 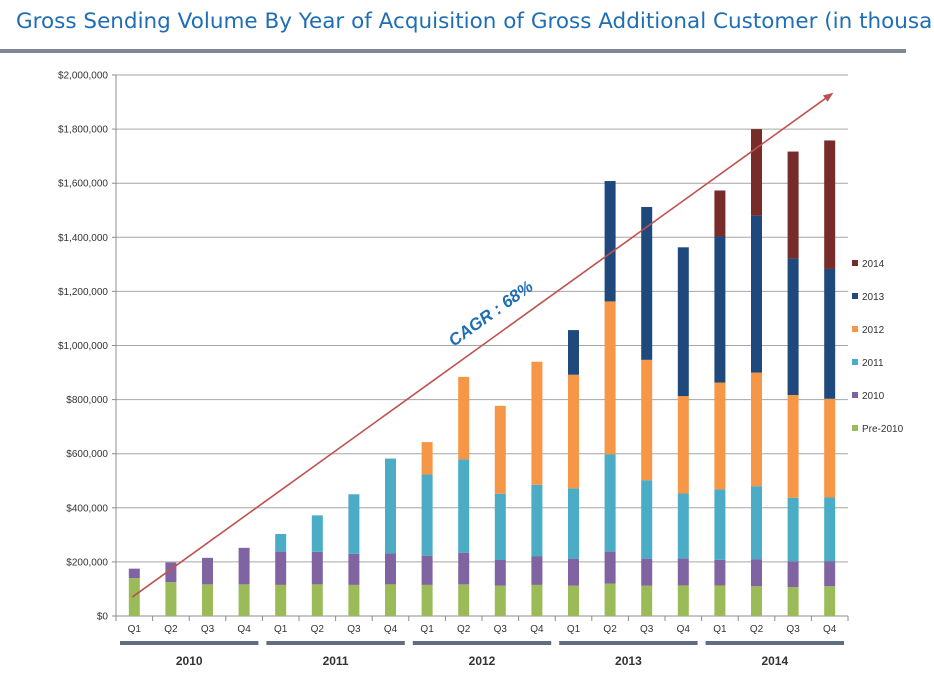 What do you see at coordinates (774, 661) in the screenshot?
I see `year-group-label: 2014` at bounding box center [774, 661].